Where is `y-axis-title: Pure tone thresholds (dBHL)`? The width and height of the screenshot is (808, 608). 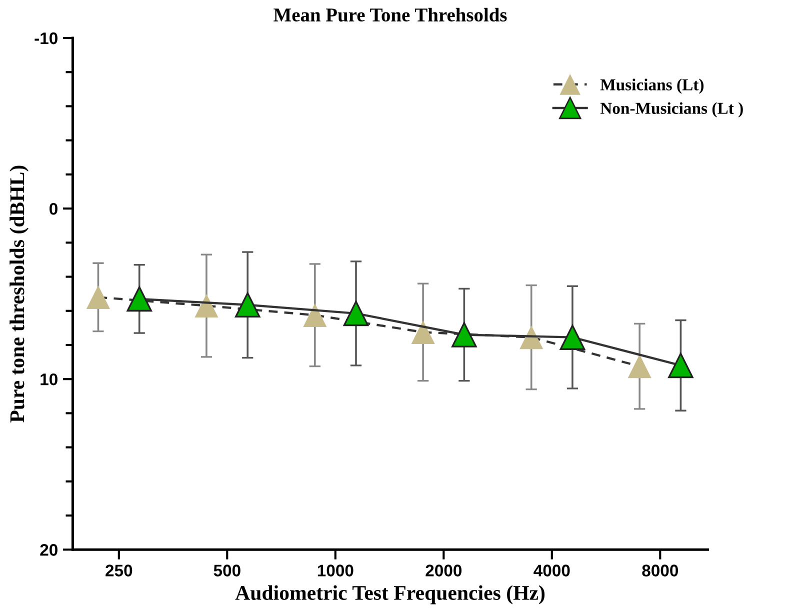
y-axis-title: Pure tone thresholds (dBHL) is located at coordinates (19, 294).